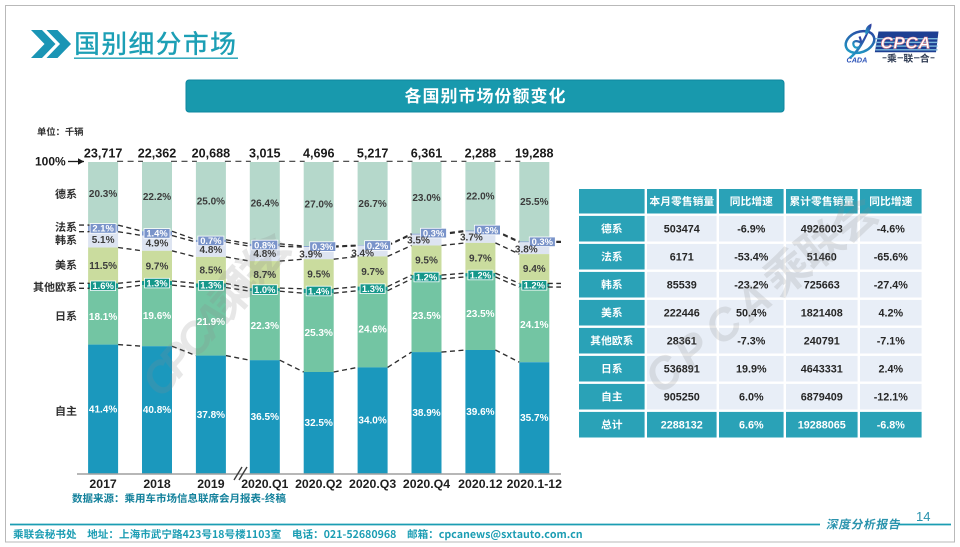  What do you see at coordinates (751, 257) in the screenshot?
I see `svg-text: -53.4%` at bounding box center [751, 257].